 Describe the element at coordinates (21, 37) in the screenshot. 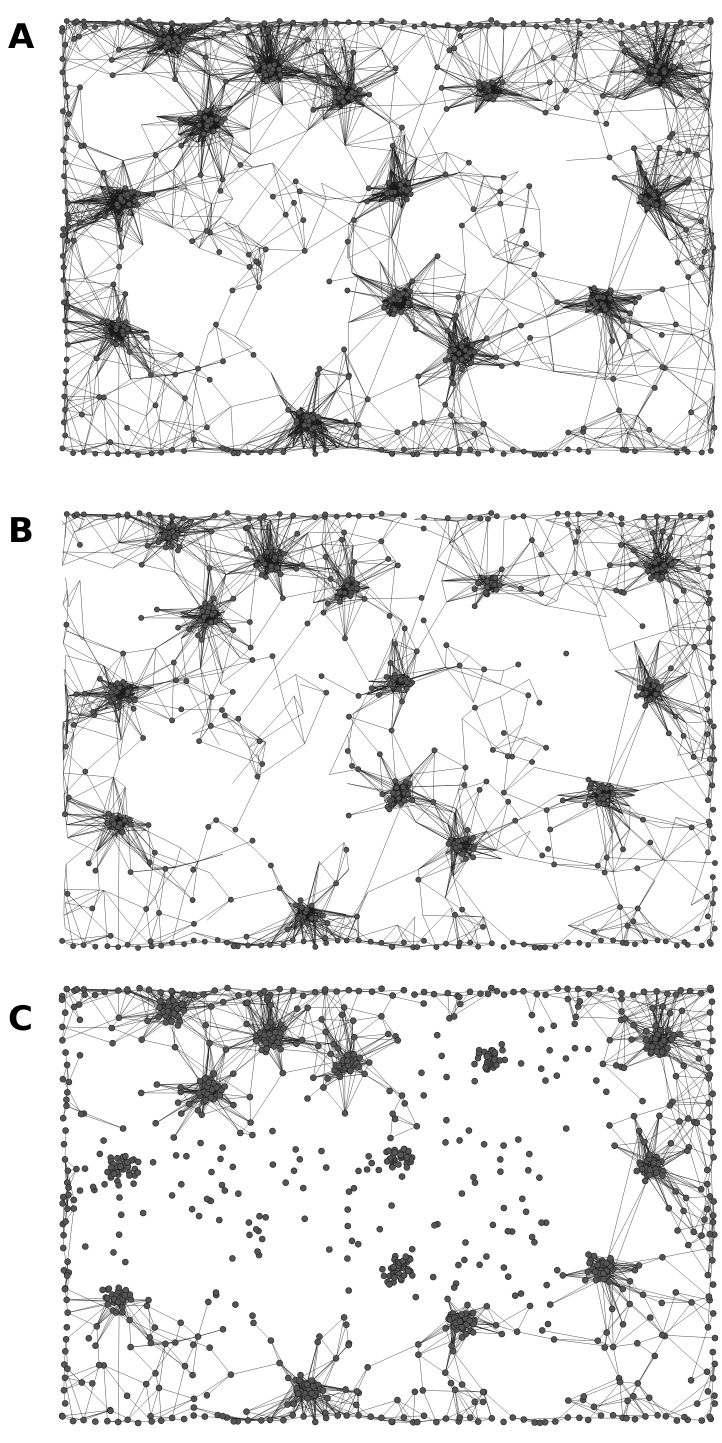

I see `panel-label-a: A` at that location.